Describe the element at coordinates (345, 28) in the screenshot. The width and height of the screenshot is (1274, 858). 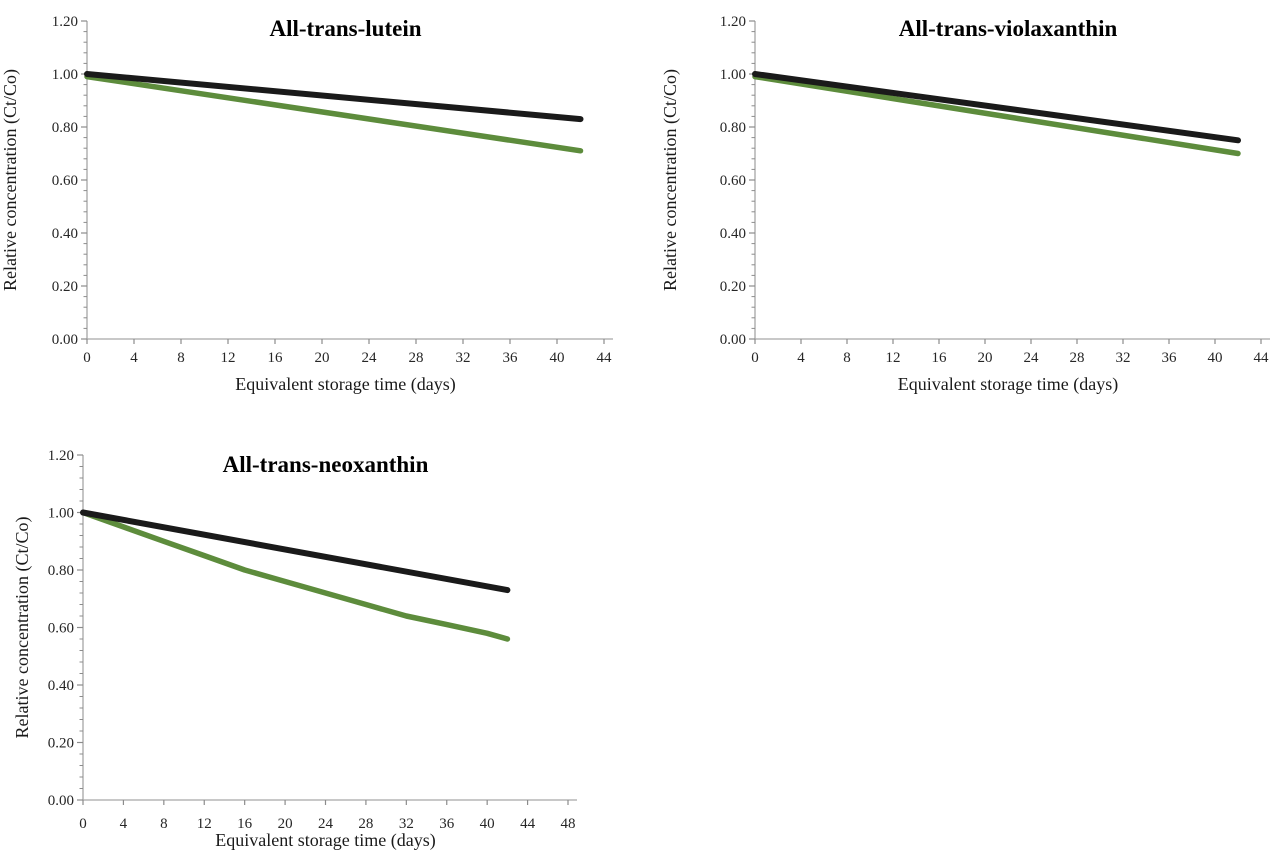
I see `chart-title: All-trans-lutein` at that location.